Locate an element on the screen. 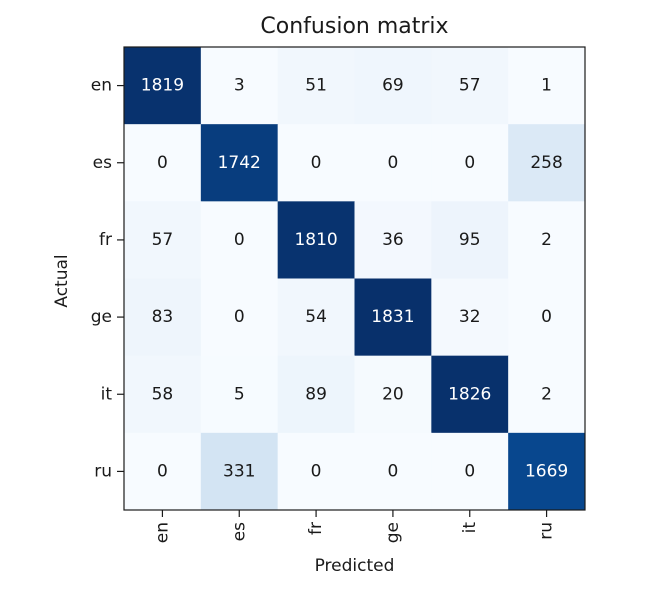  cell-value-en-it: 57 is located at coordinates (470, 86).